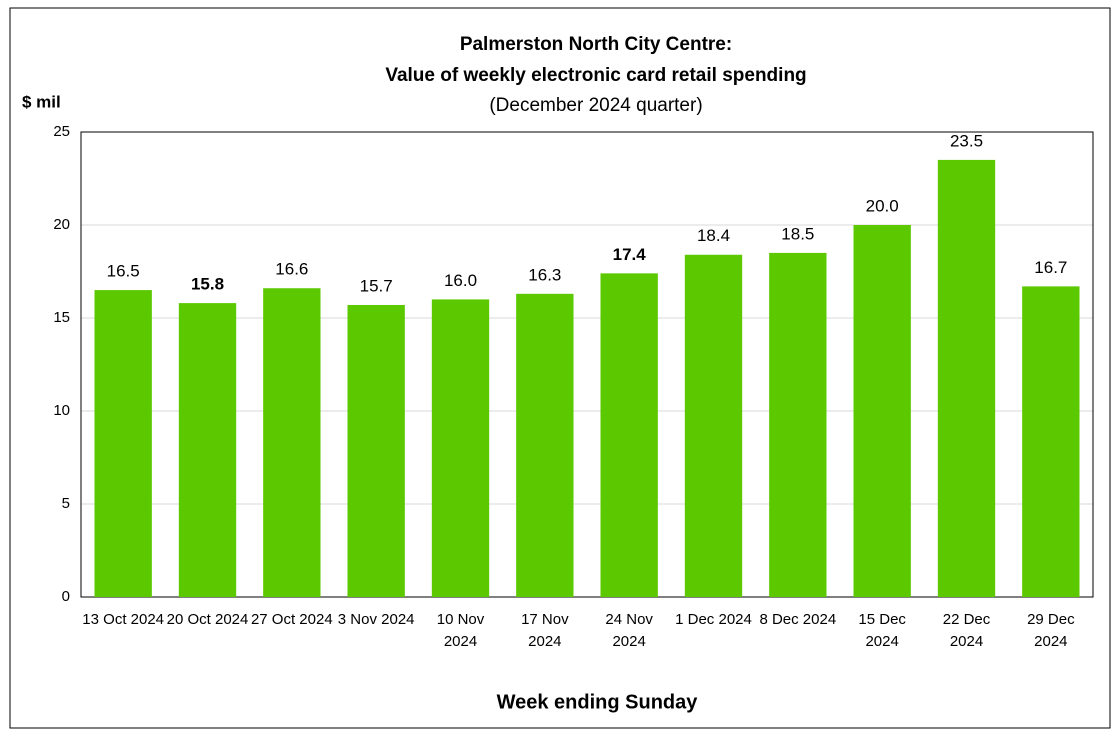 The image size is (1119, 736). Describe the element at coordinates (460, 280) in the screenshot. I see `value-label: 16.0` at that location.